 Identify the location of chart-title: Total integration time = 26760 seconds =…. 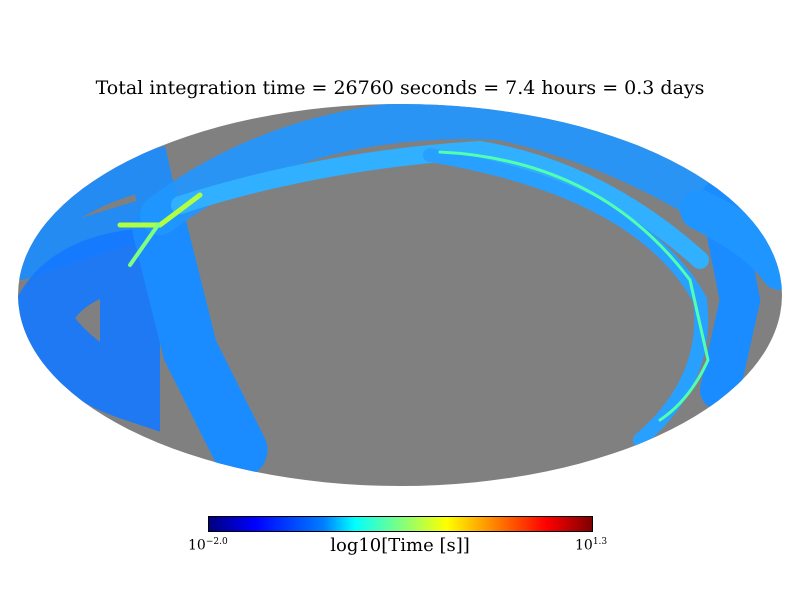
(400, 88).